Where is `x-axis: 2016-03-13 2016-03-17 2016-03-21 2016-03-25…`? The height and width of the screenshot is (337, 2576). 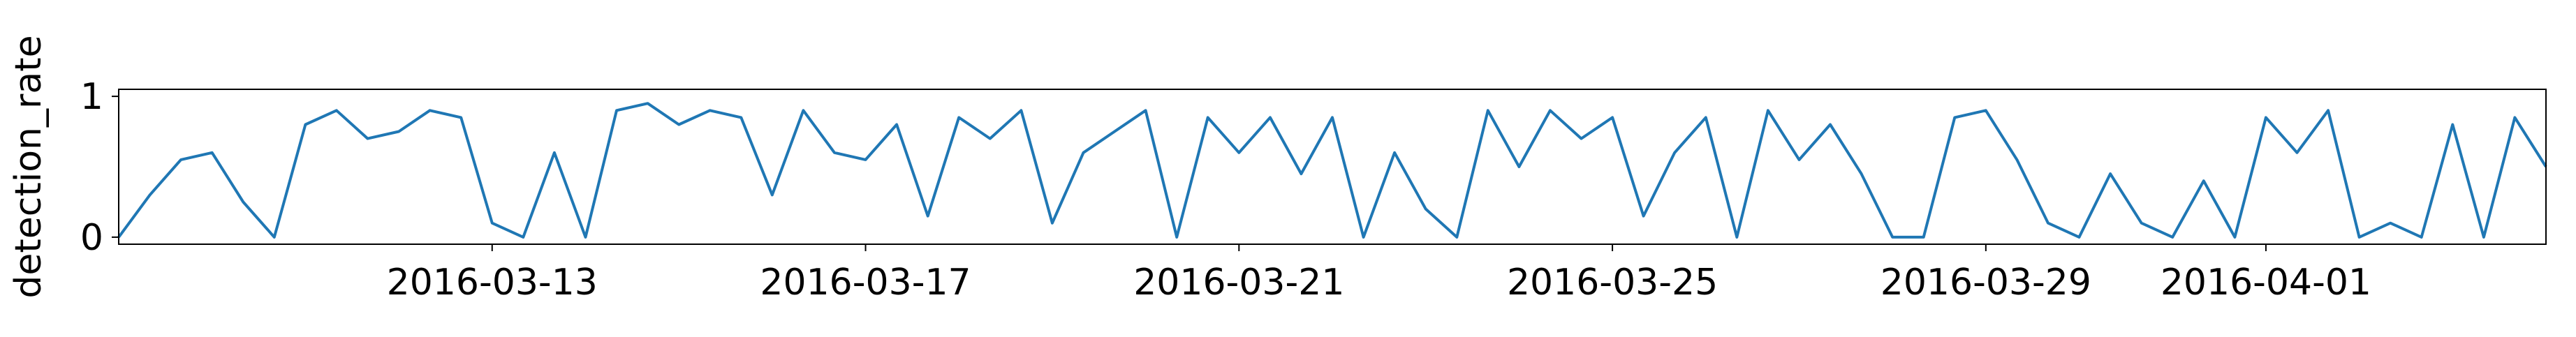 x-axis: 2016-03-13 2016-03-17 2016-03-21 2016-03-25… is located at coordinates (1379, 274).